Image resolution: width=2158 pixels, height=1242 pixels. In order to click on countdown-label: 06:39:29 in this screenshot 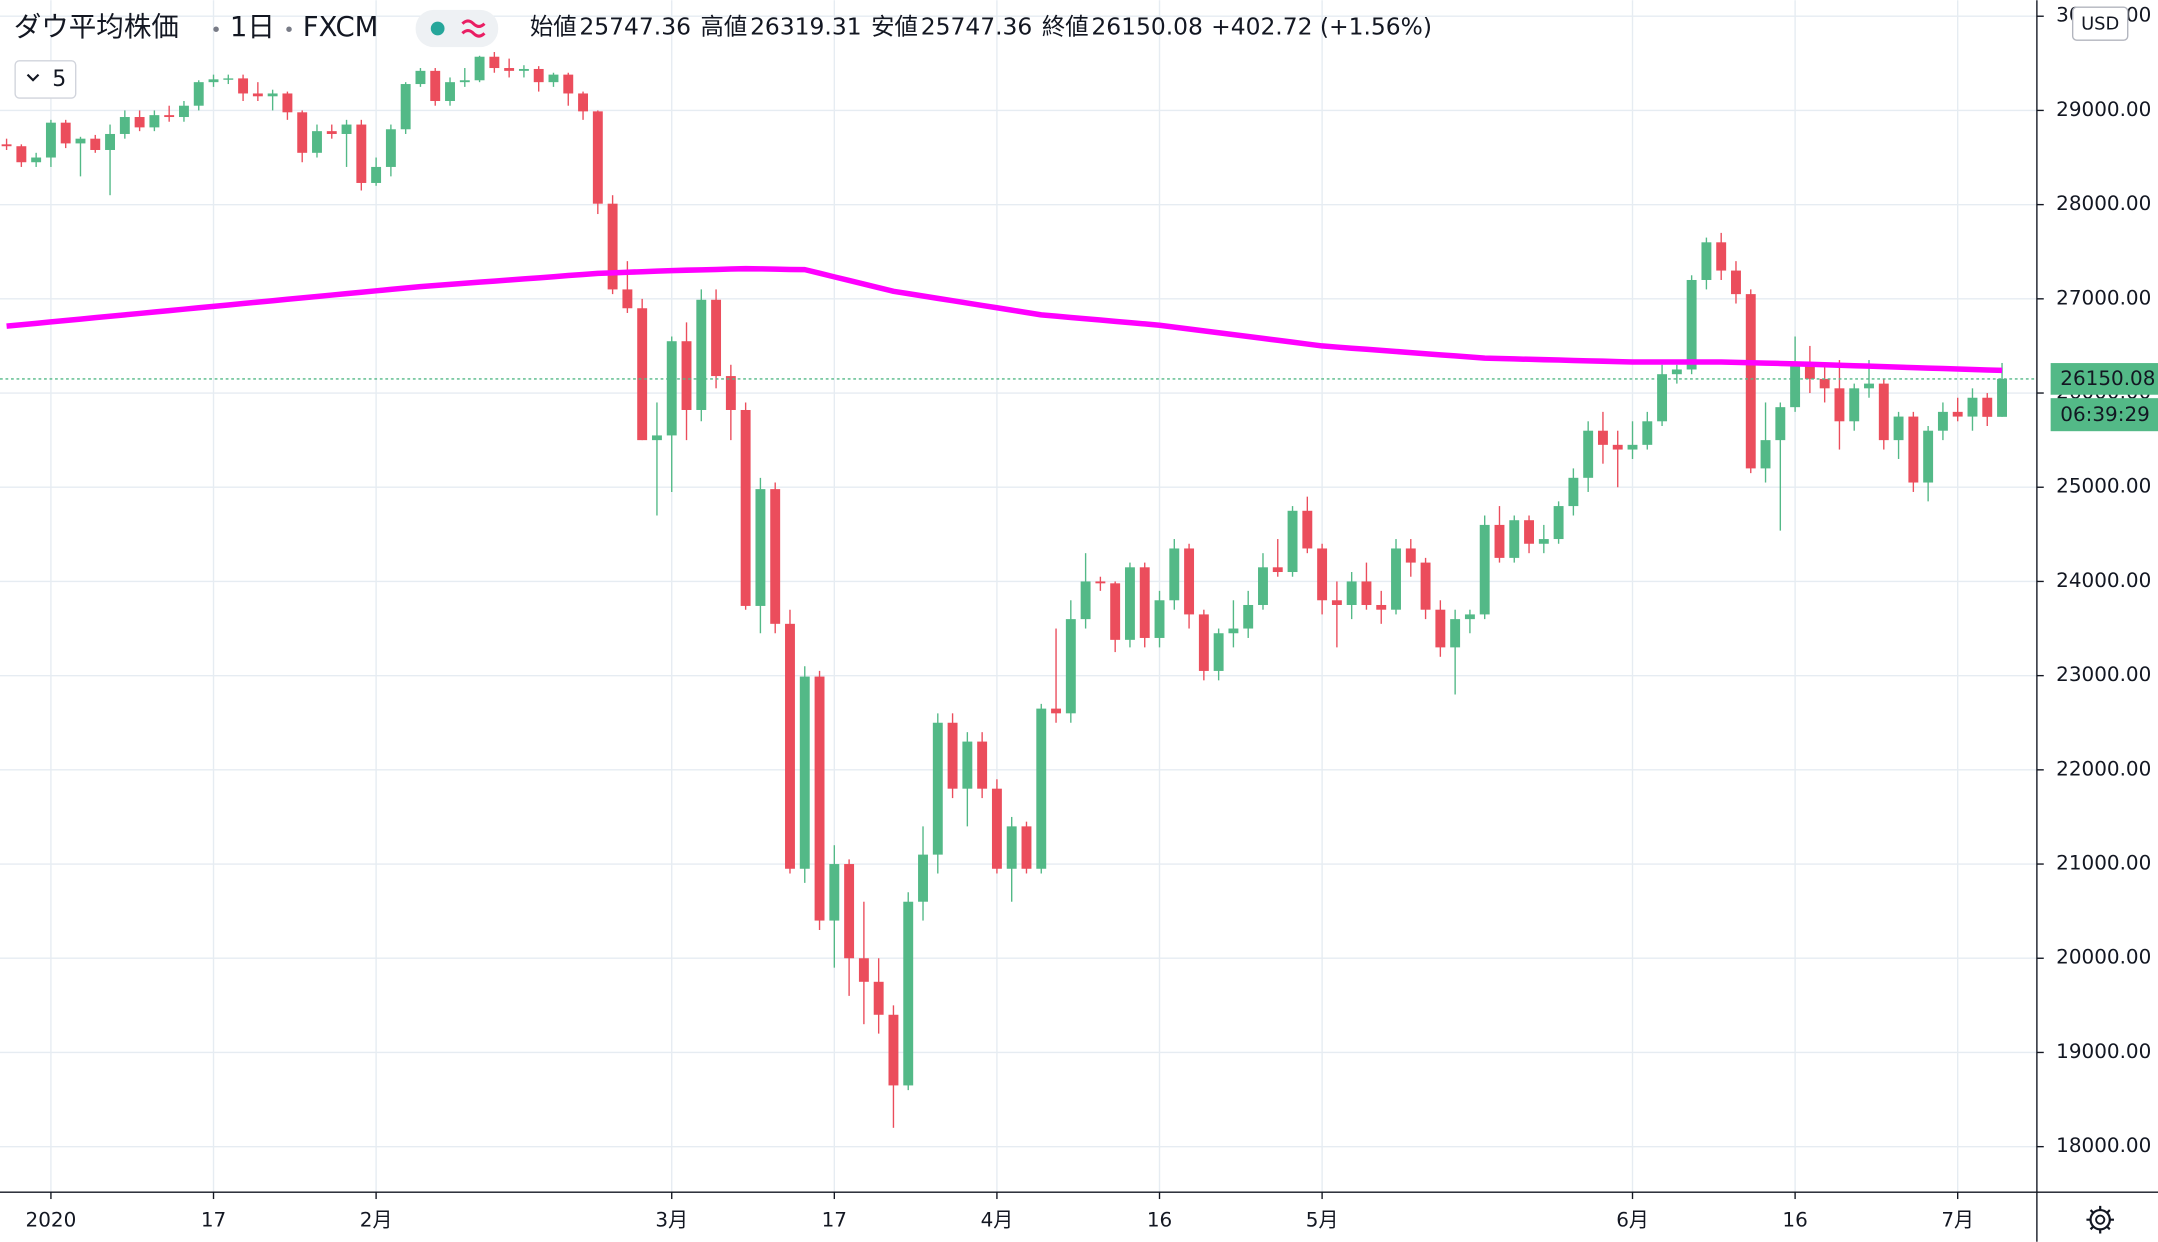, I will do `click(2105, 414)`.